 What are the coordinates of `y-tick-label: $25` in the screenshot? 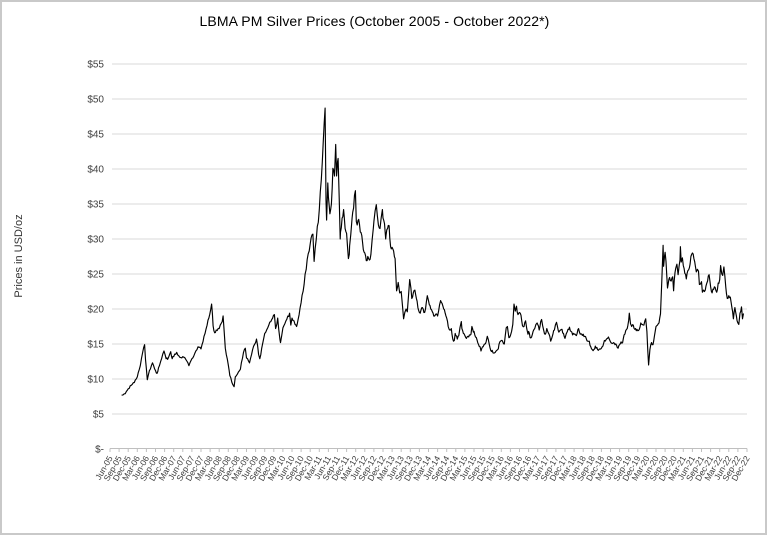 It's located at (95, 275).